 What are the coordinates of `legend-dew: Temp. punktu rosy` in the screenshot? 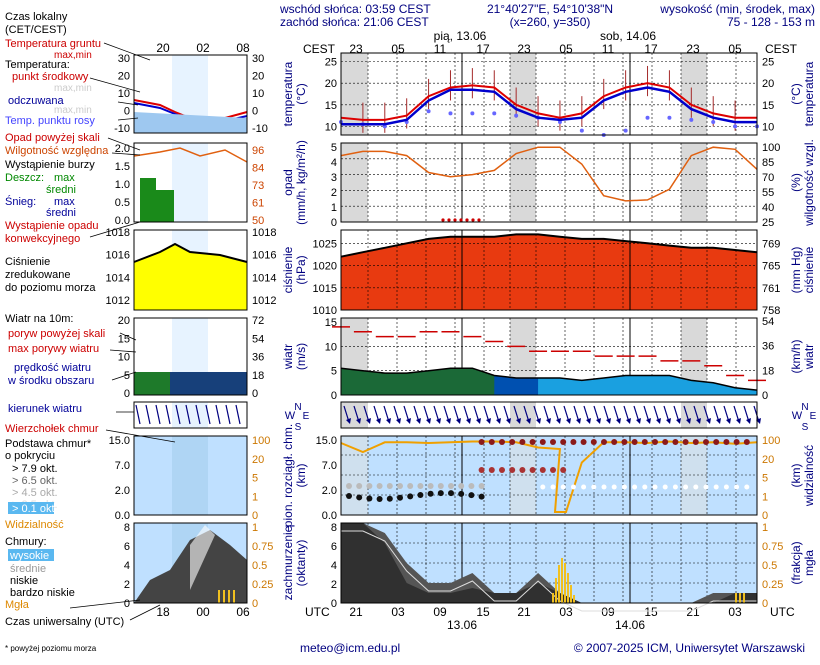 It's located at (50, 121).